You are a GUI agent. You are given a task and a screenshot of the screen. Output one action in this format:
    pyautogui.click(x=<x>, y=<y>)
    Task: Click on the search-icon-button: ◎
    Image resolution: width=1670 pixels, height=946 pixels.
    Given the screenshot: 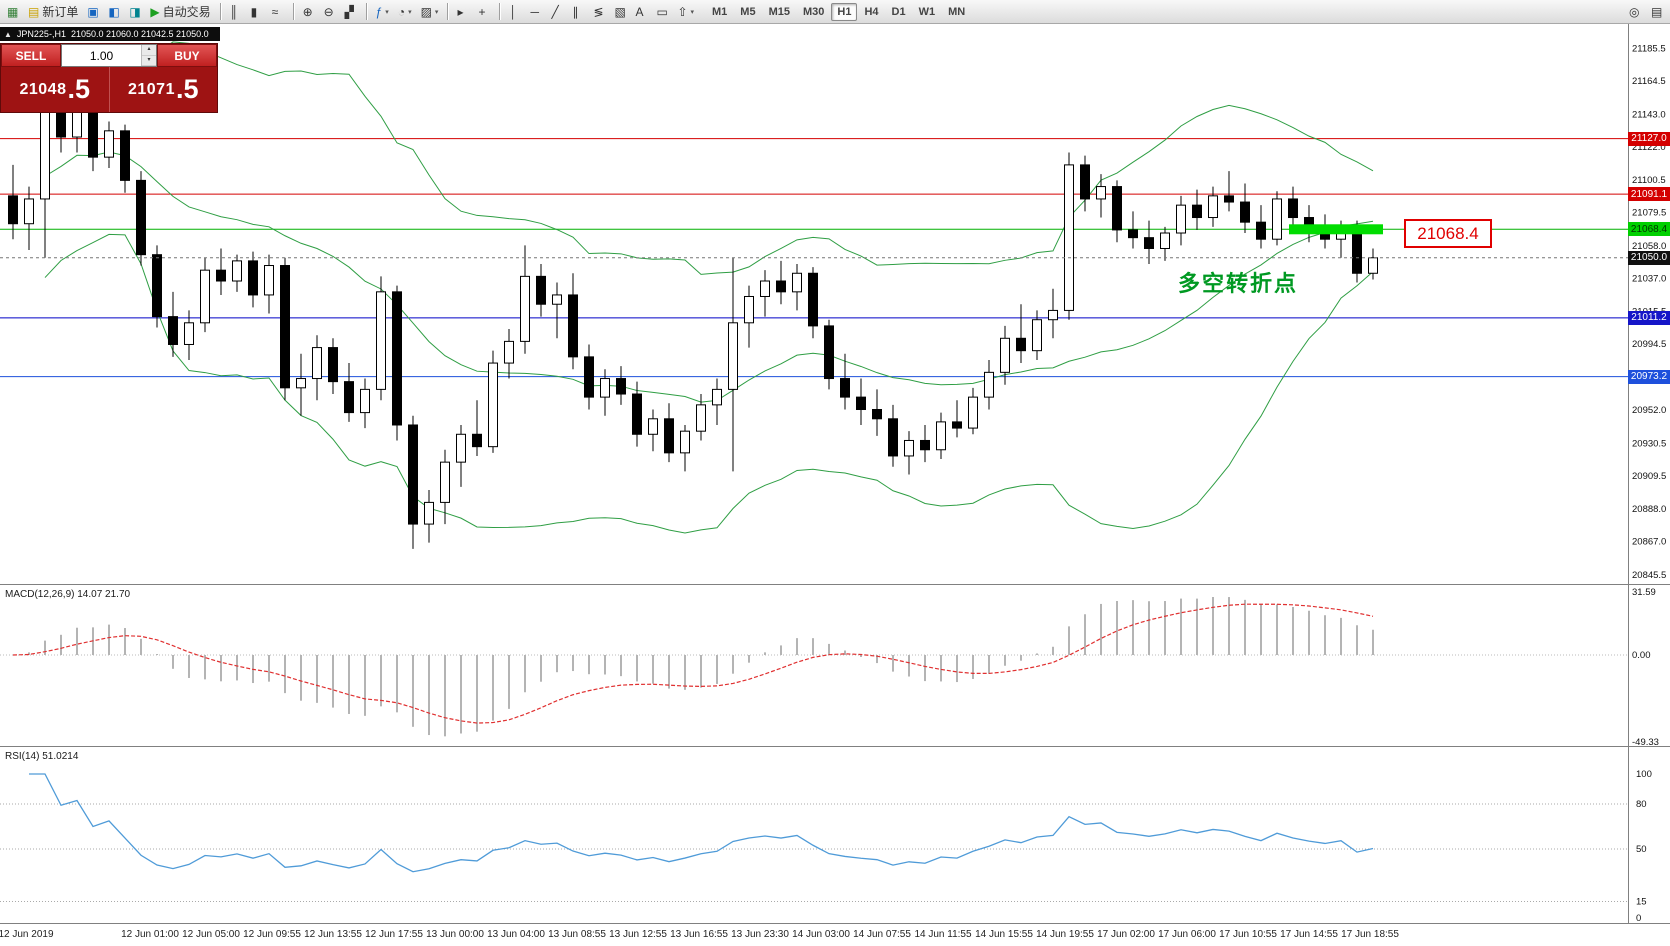 What is the action you would take?
    pyautogui.click(x=1635, y=12)
    